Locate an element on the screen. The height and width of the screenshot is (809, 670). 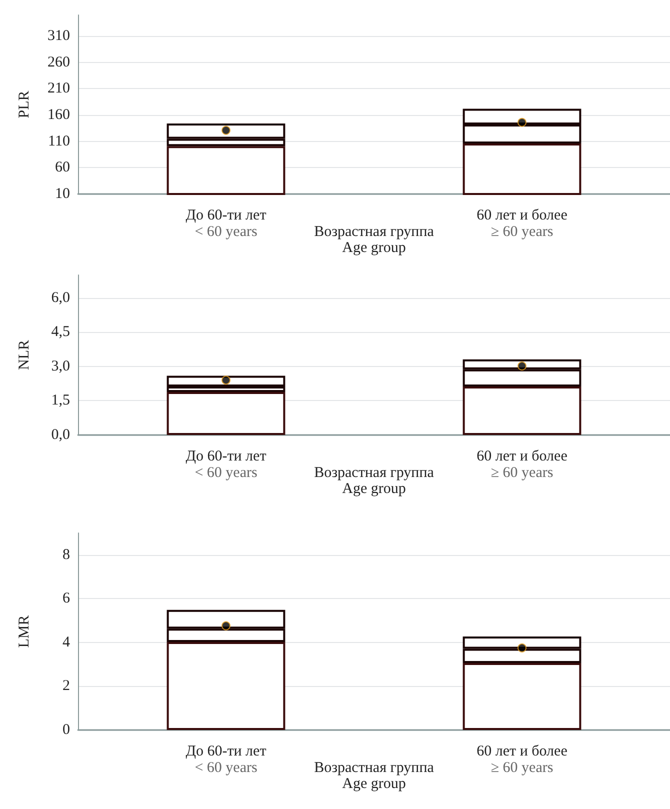
y-tick-label: 6,0 is located at coordinates (60, 298).